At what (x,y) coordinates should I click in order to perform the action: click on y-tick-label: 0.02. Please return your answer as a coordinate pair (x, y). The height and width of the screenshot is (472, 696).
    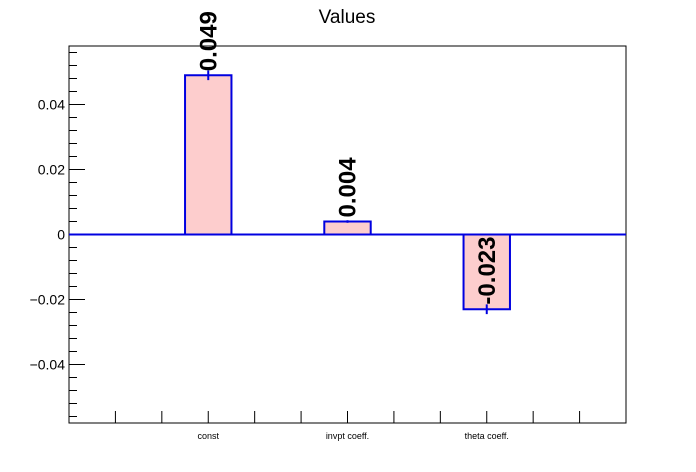
    Looking at the image, I should click on (51, 170).